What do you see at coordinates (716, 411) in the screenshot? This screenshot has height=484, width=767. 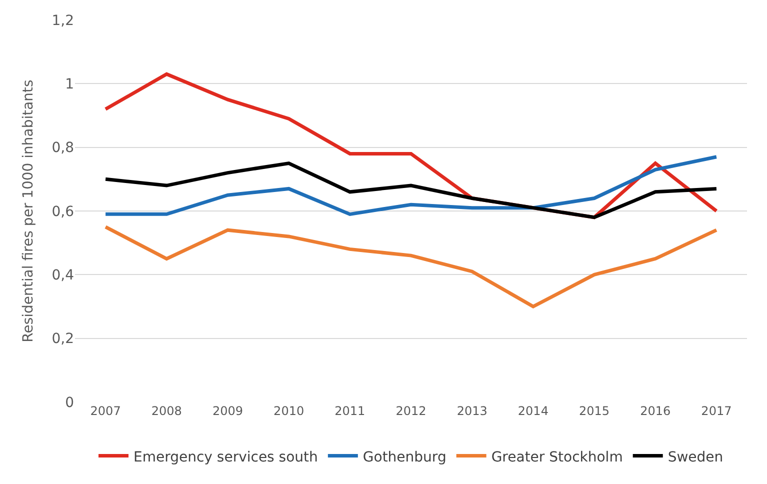 I see `x-tick-label: 2017` at bounding box center [716, 411].